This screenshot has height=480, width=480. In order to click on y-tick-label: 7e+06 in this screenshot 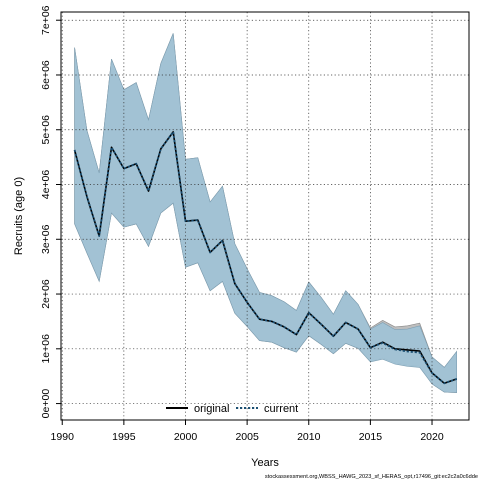, I will do `click(46, 20)`.